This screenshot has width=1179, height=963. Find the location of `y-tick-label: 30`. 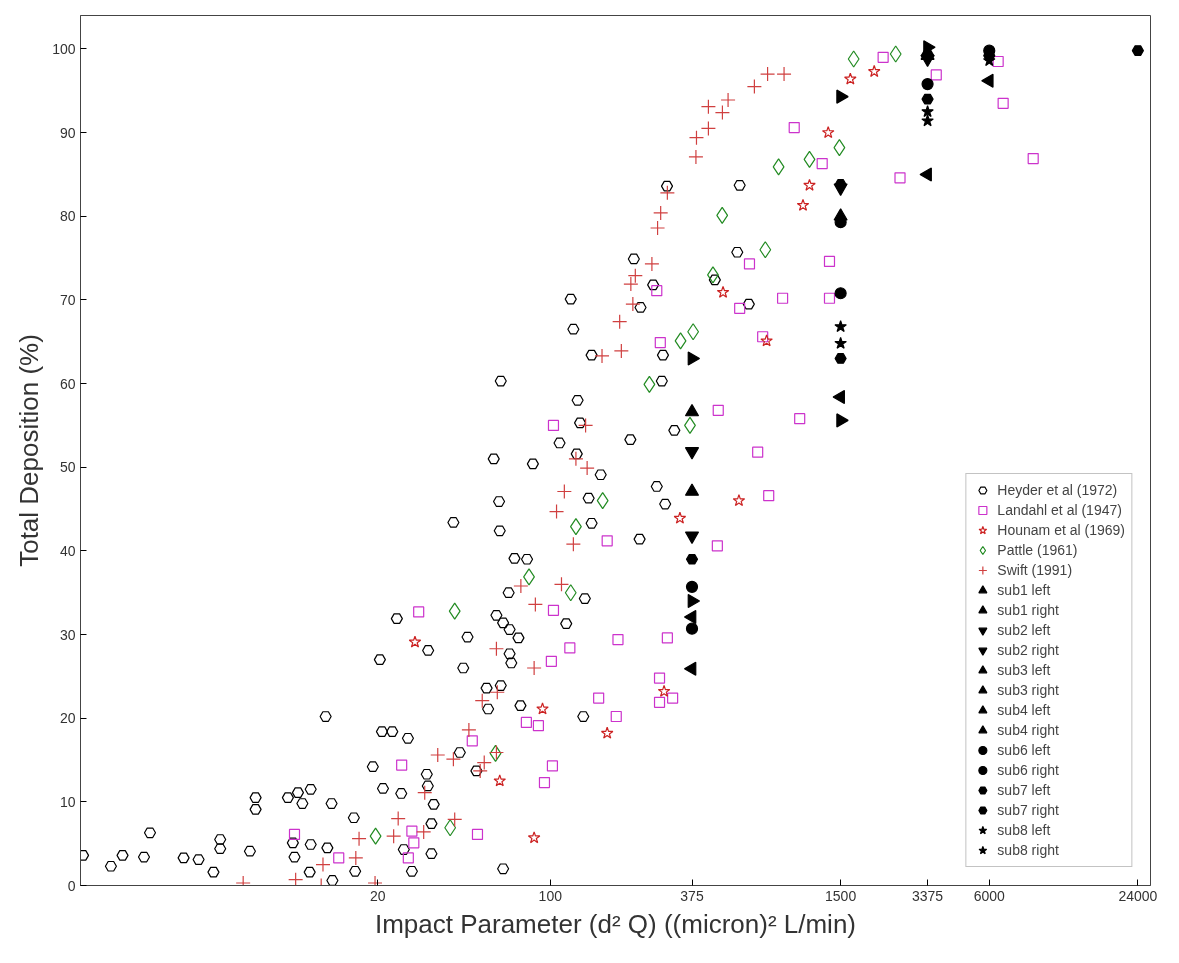

y-tick-label: 30 is located at coordinates (67, 634).